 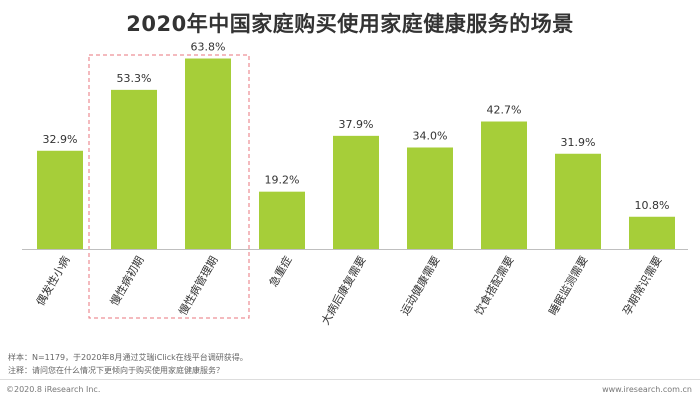 What do you see at coordinates (642, 286) in the screenshot?
I see `category-label: 孕期常识需要` at bounding box center [642, 286].